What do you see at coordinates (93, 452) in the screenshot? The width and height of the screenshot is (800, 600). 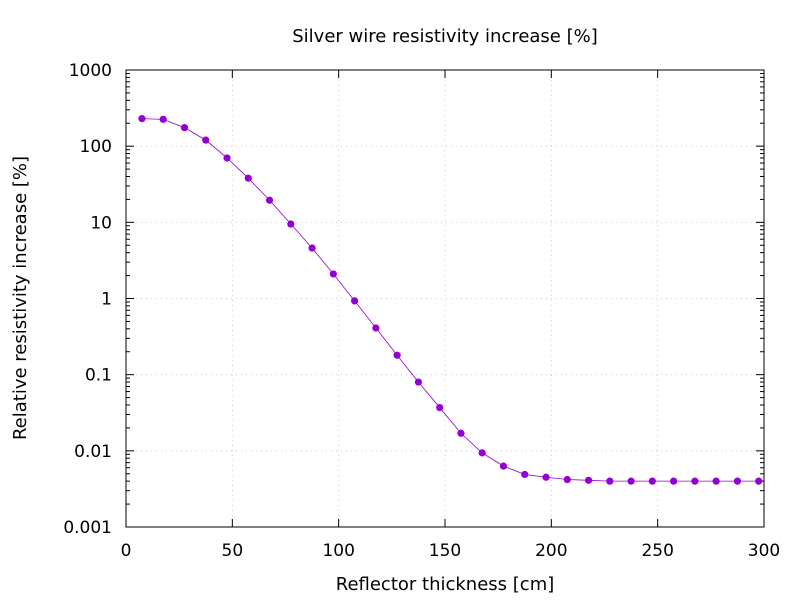 I see `y-tick-label: 0.01` at bounding box center [93, 452].